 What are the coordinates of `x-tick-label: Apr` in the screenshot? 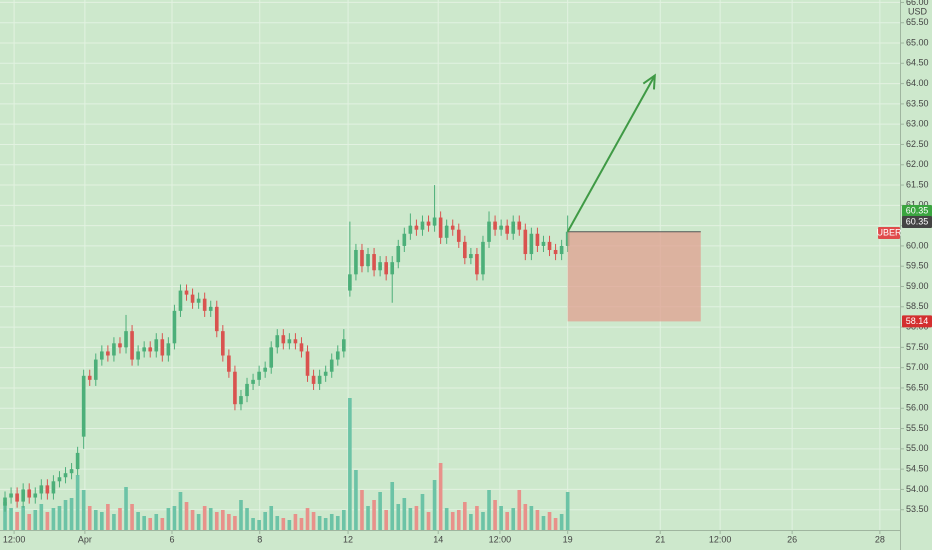 It's located at (85, 539).